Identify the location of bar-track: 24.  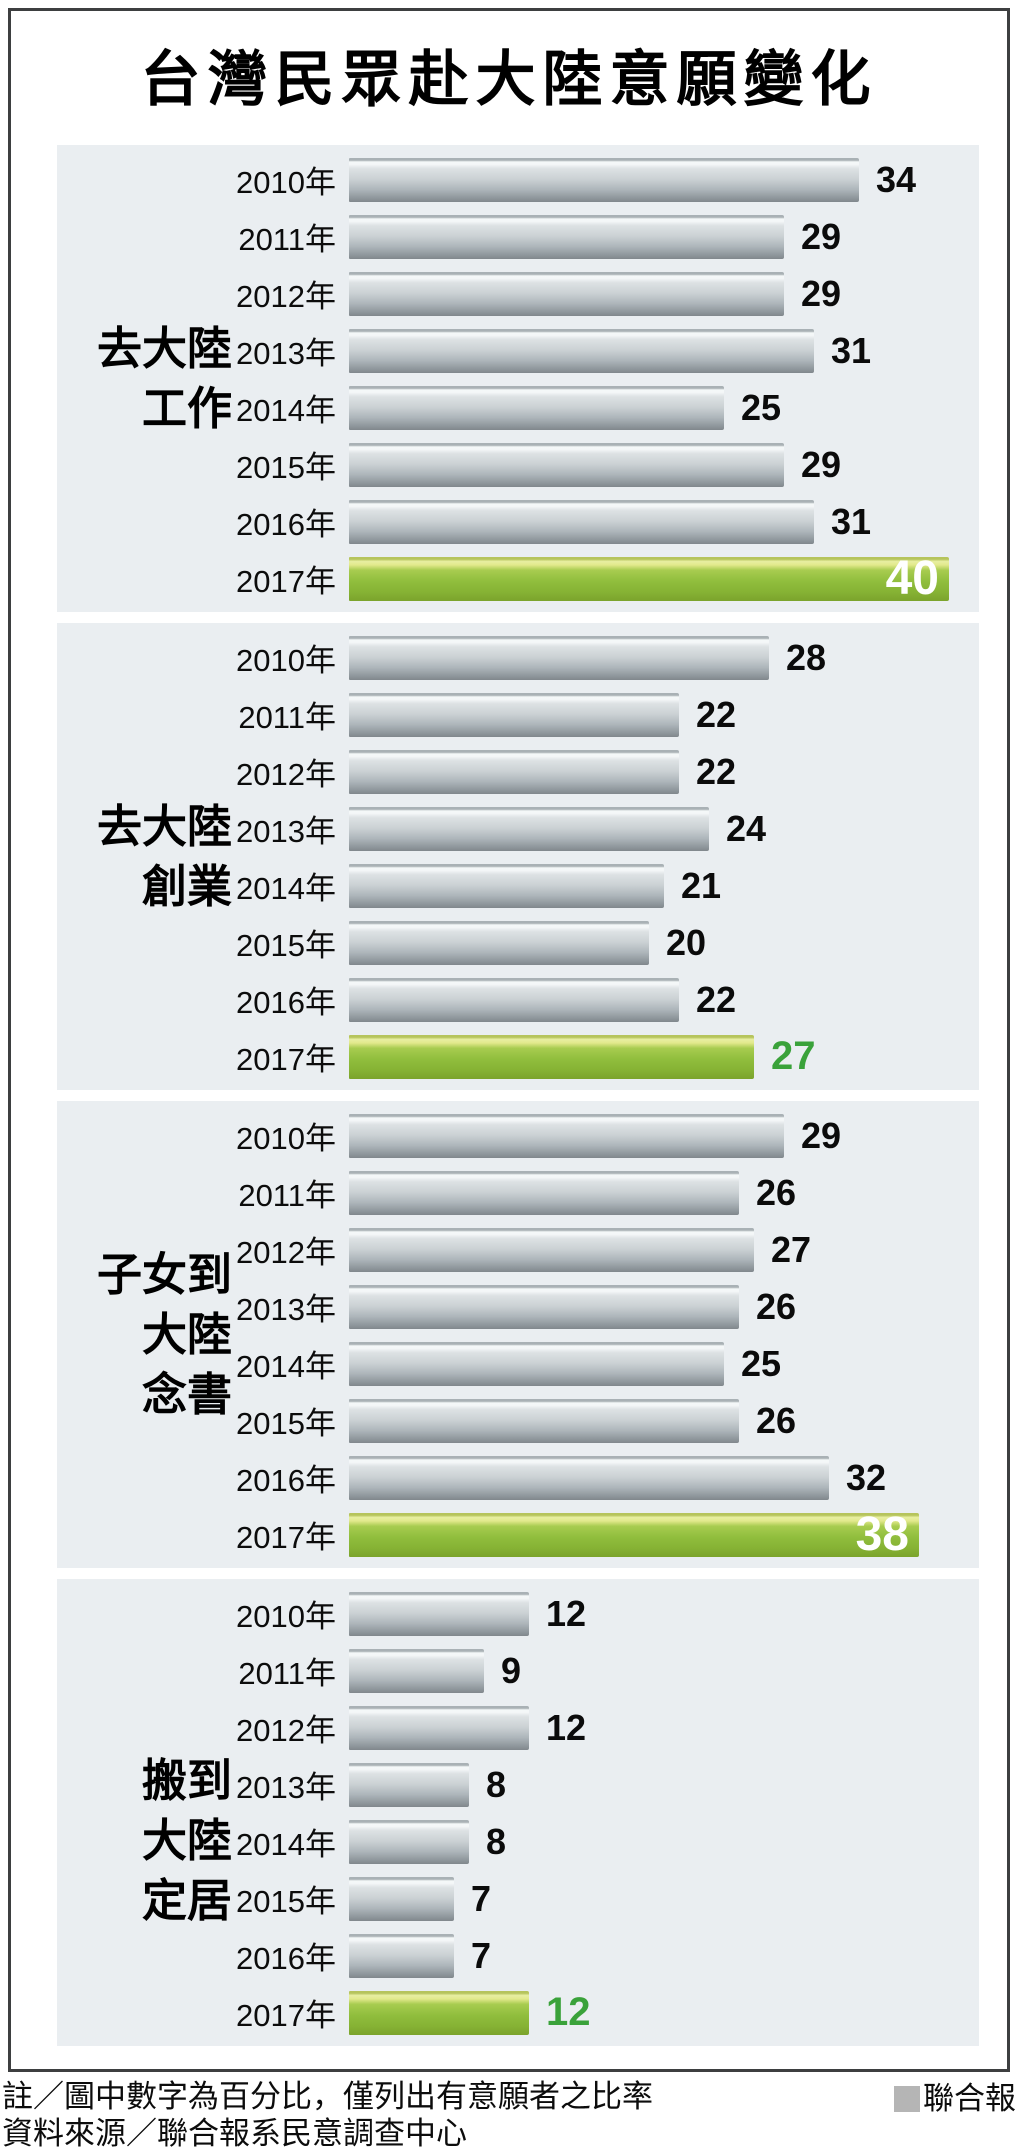
(649, 828).